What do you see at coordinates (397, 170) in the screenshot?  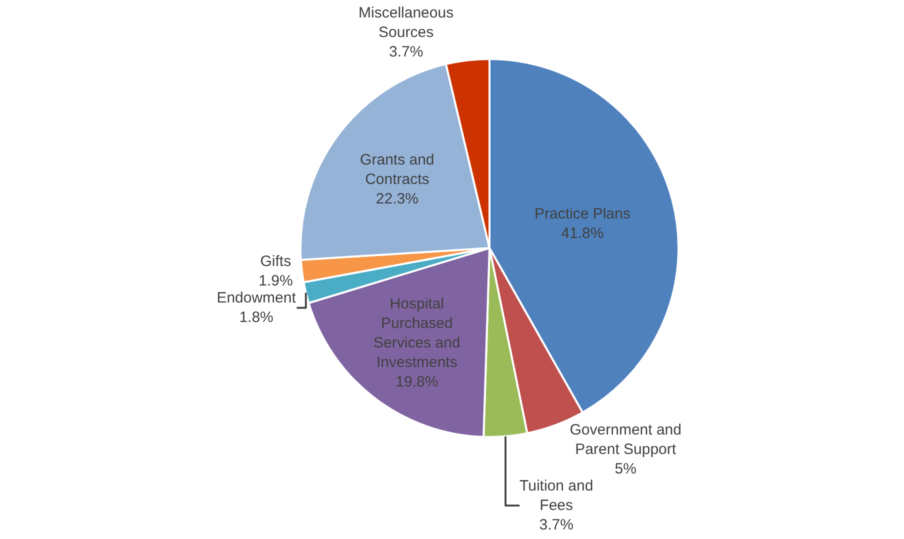 I see `slice-label: Grants and Contracts` at bounding box center [397, 170].